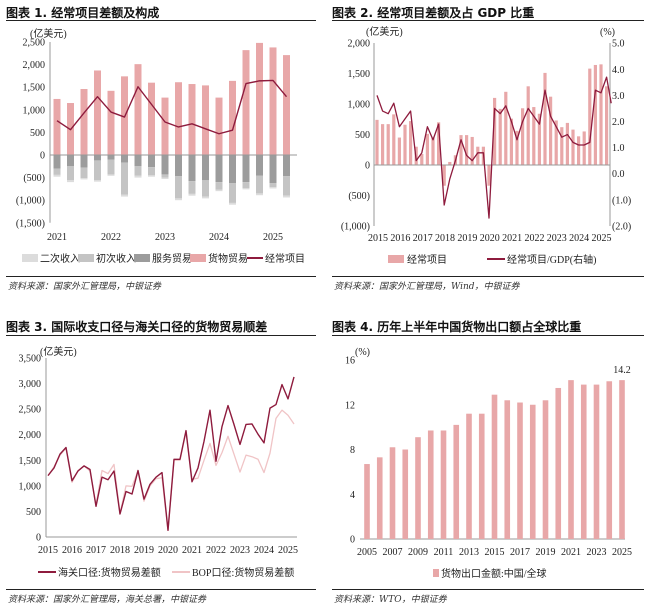 Image resolution: width=650 pixels, height=608 pixels. I want to click on bar-goods-trade, so click(151, 118).